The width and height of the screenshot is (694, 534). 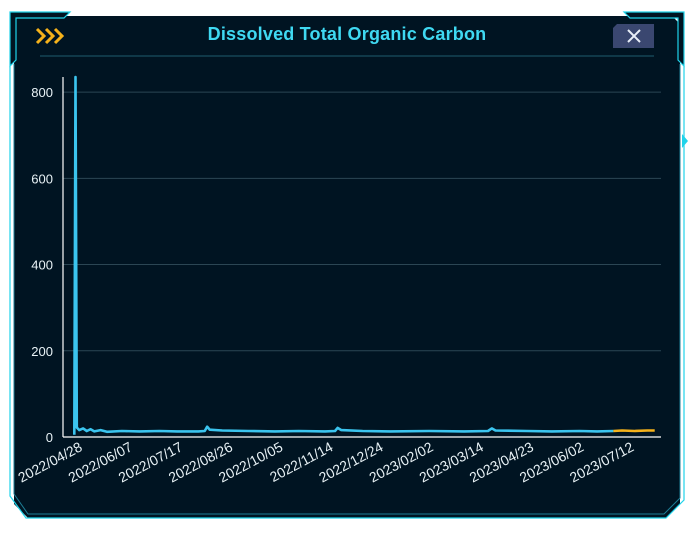 What do you see at coordinates (42, 265) in the screenshot?
I see `y-tick-label: 400` at bounding box center [42, 265].